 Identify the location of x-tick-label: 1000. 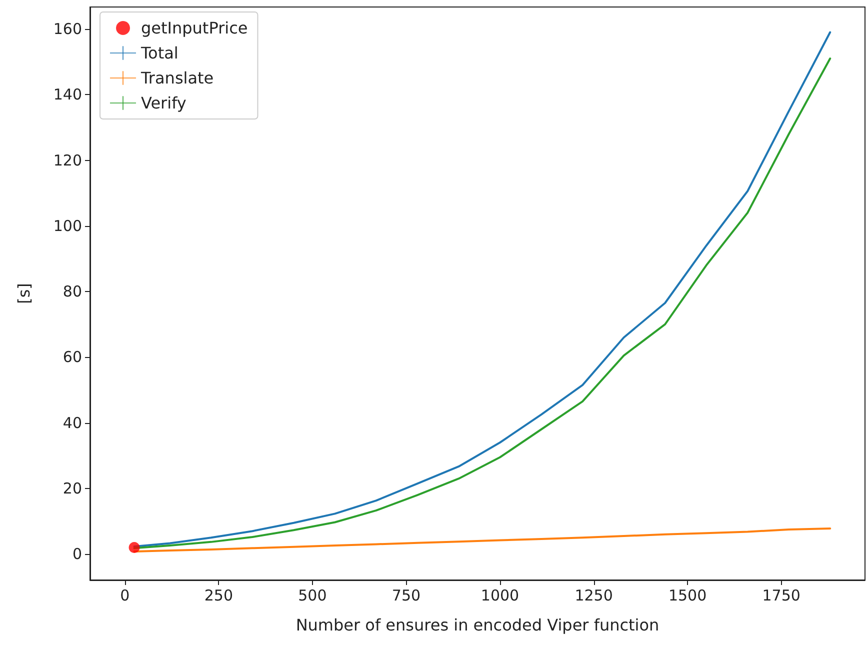
(500, 595).